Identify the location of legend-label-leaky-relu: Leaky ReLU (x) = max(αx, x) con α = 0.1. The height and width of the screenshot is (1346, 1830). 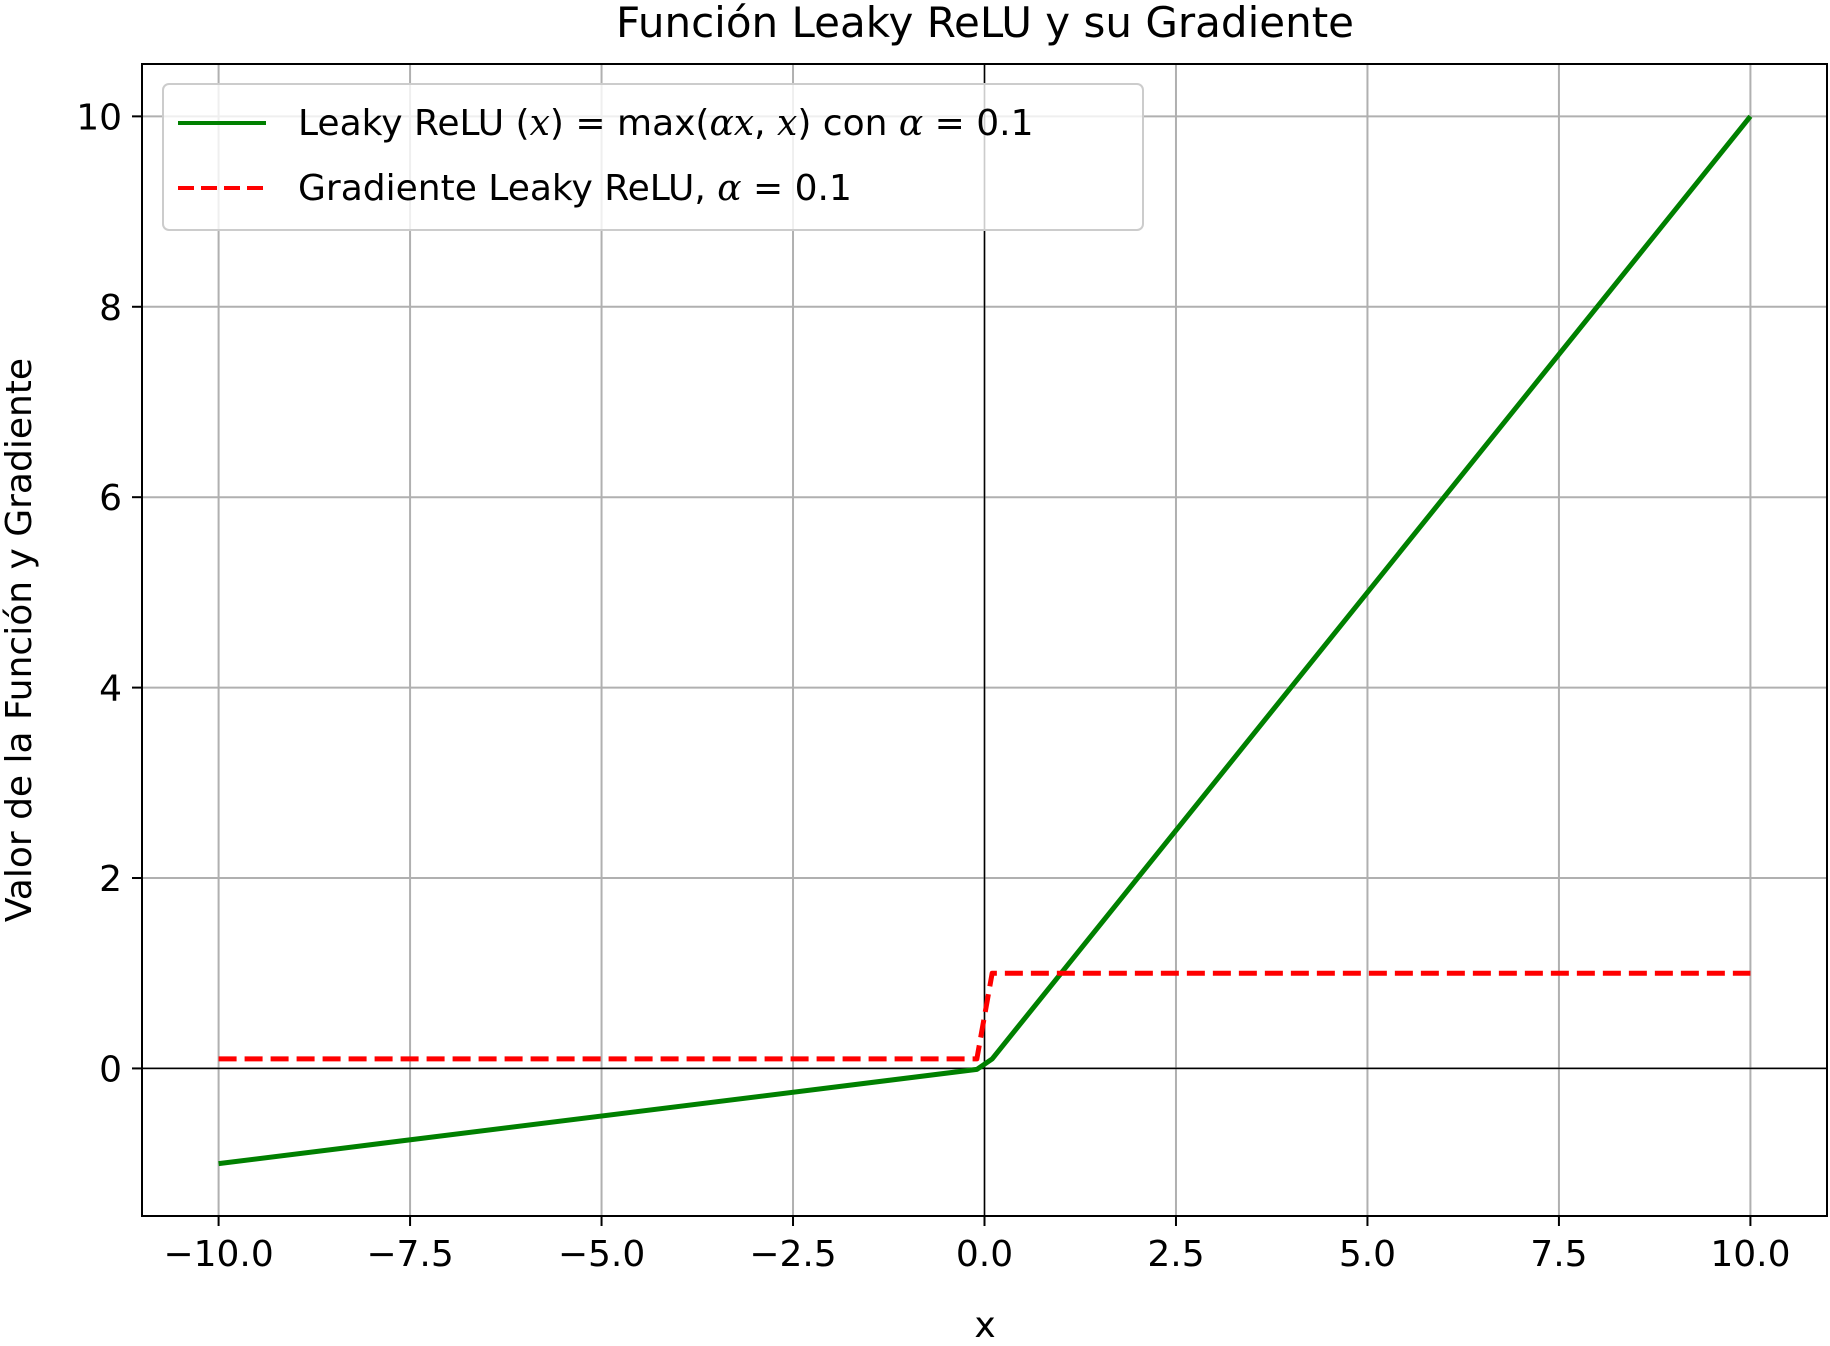
(666, 123).